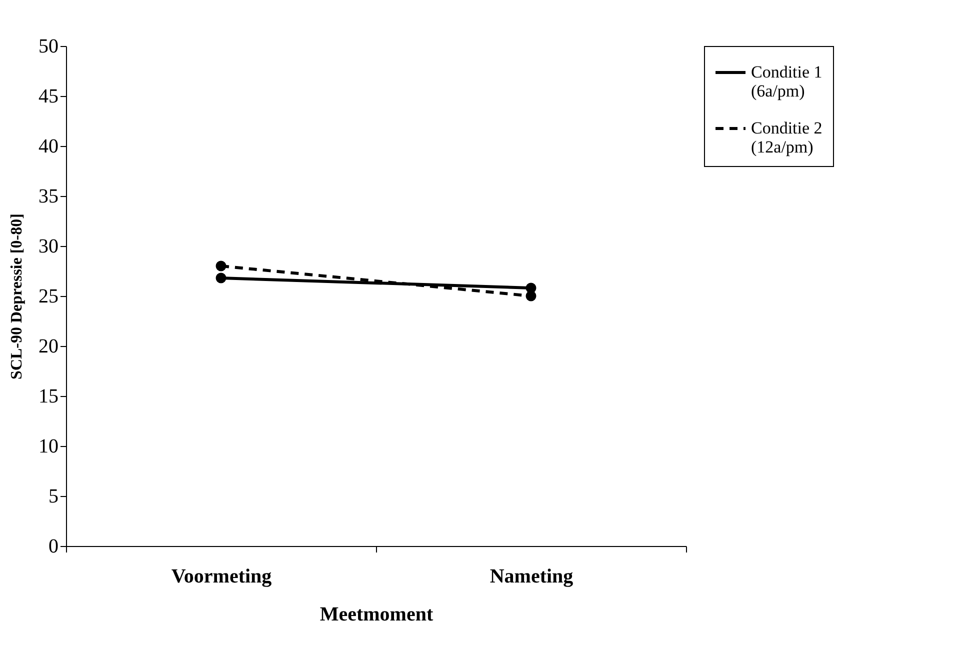  Describe the element at coordinates (48, 147) in the screenshot. I see `y-tick-label: 40` at that location.